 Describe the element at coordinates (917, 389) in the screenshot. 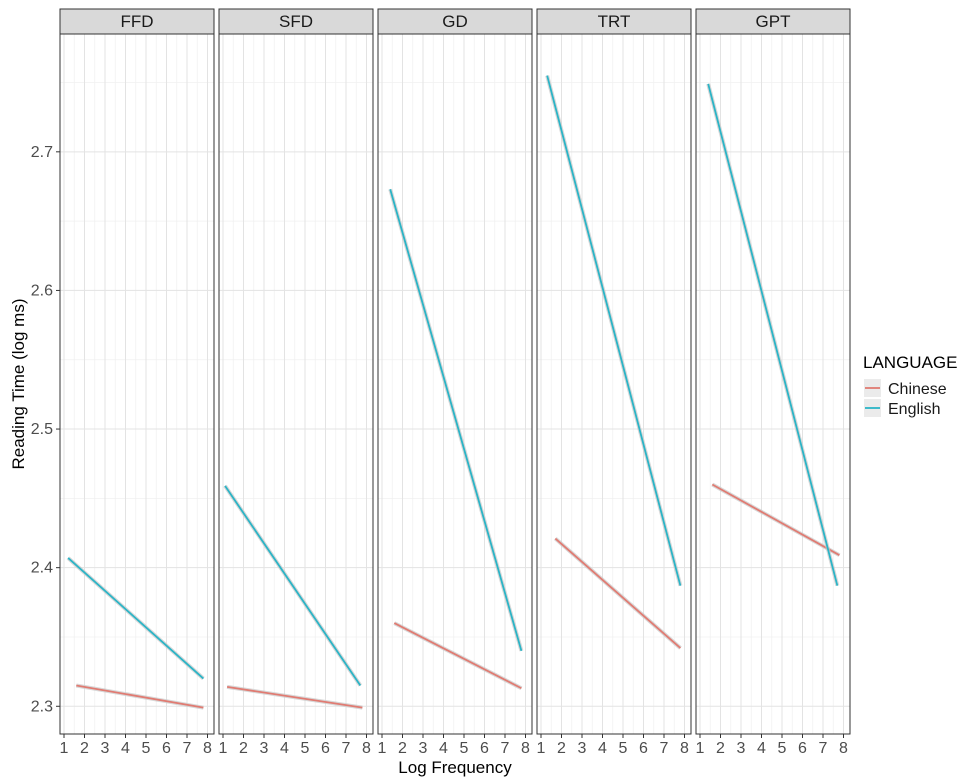

I see `legend-label-chinese: Chinese` at that location.